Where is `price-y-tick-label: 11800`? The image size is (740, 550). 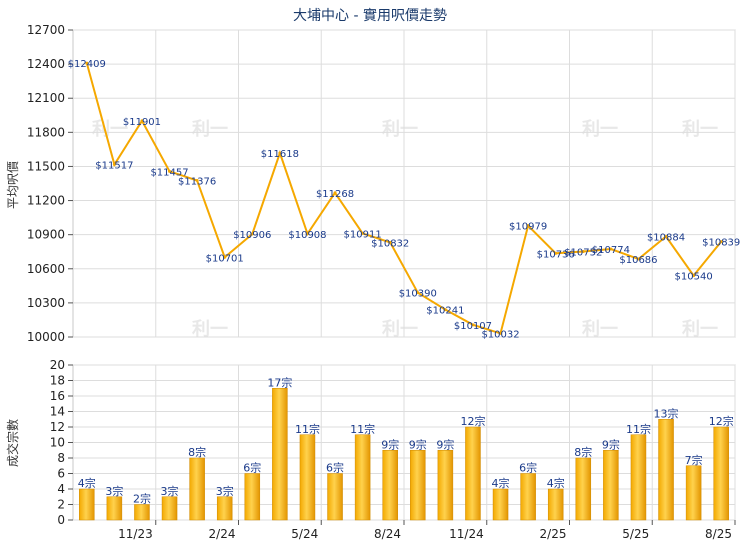
price-y-tick-label: 11800 is located at coordinates (46, 132).